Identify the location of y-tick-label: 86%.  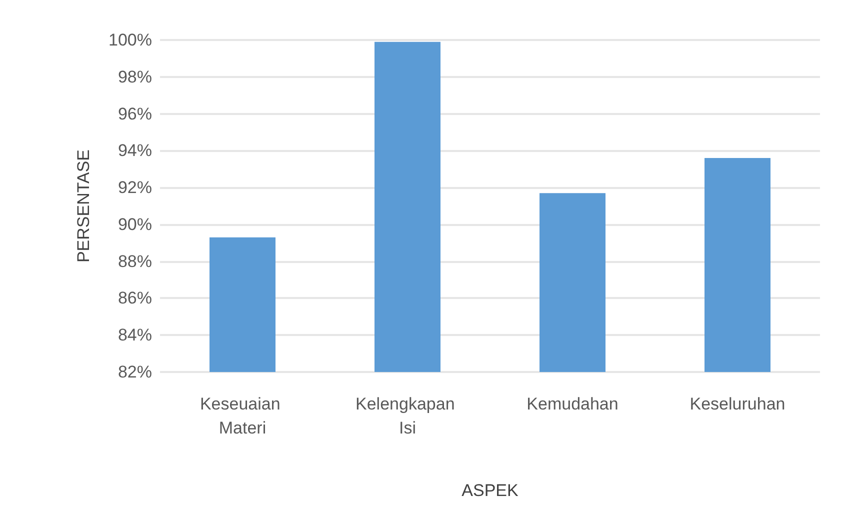
(135, 298).